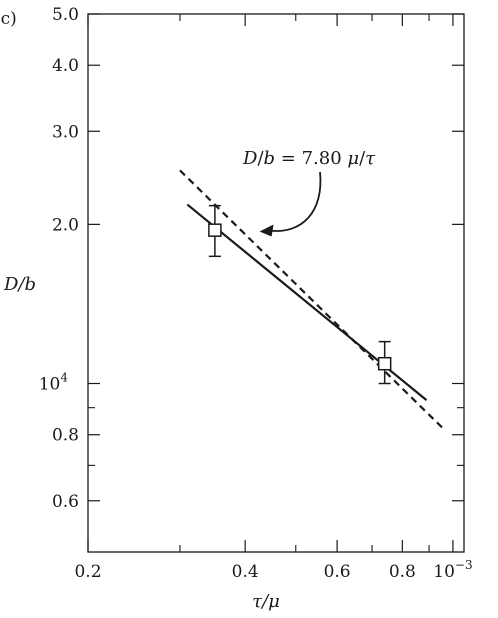  What do you see at coordinates (50, 384) in the screenshot?
I see `y-tick-label-base: 10` at bounding box center [50, 384].